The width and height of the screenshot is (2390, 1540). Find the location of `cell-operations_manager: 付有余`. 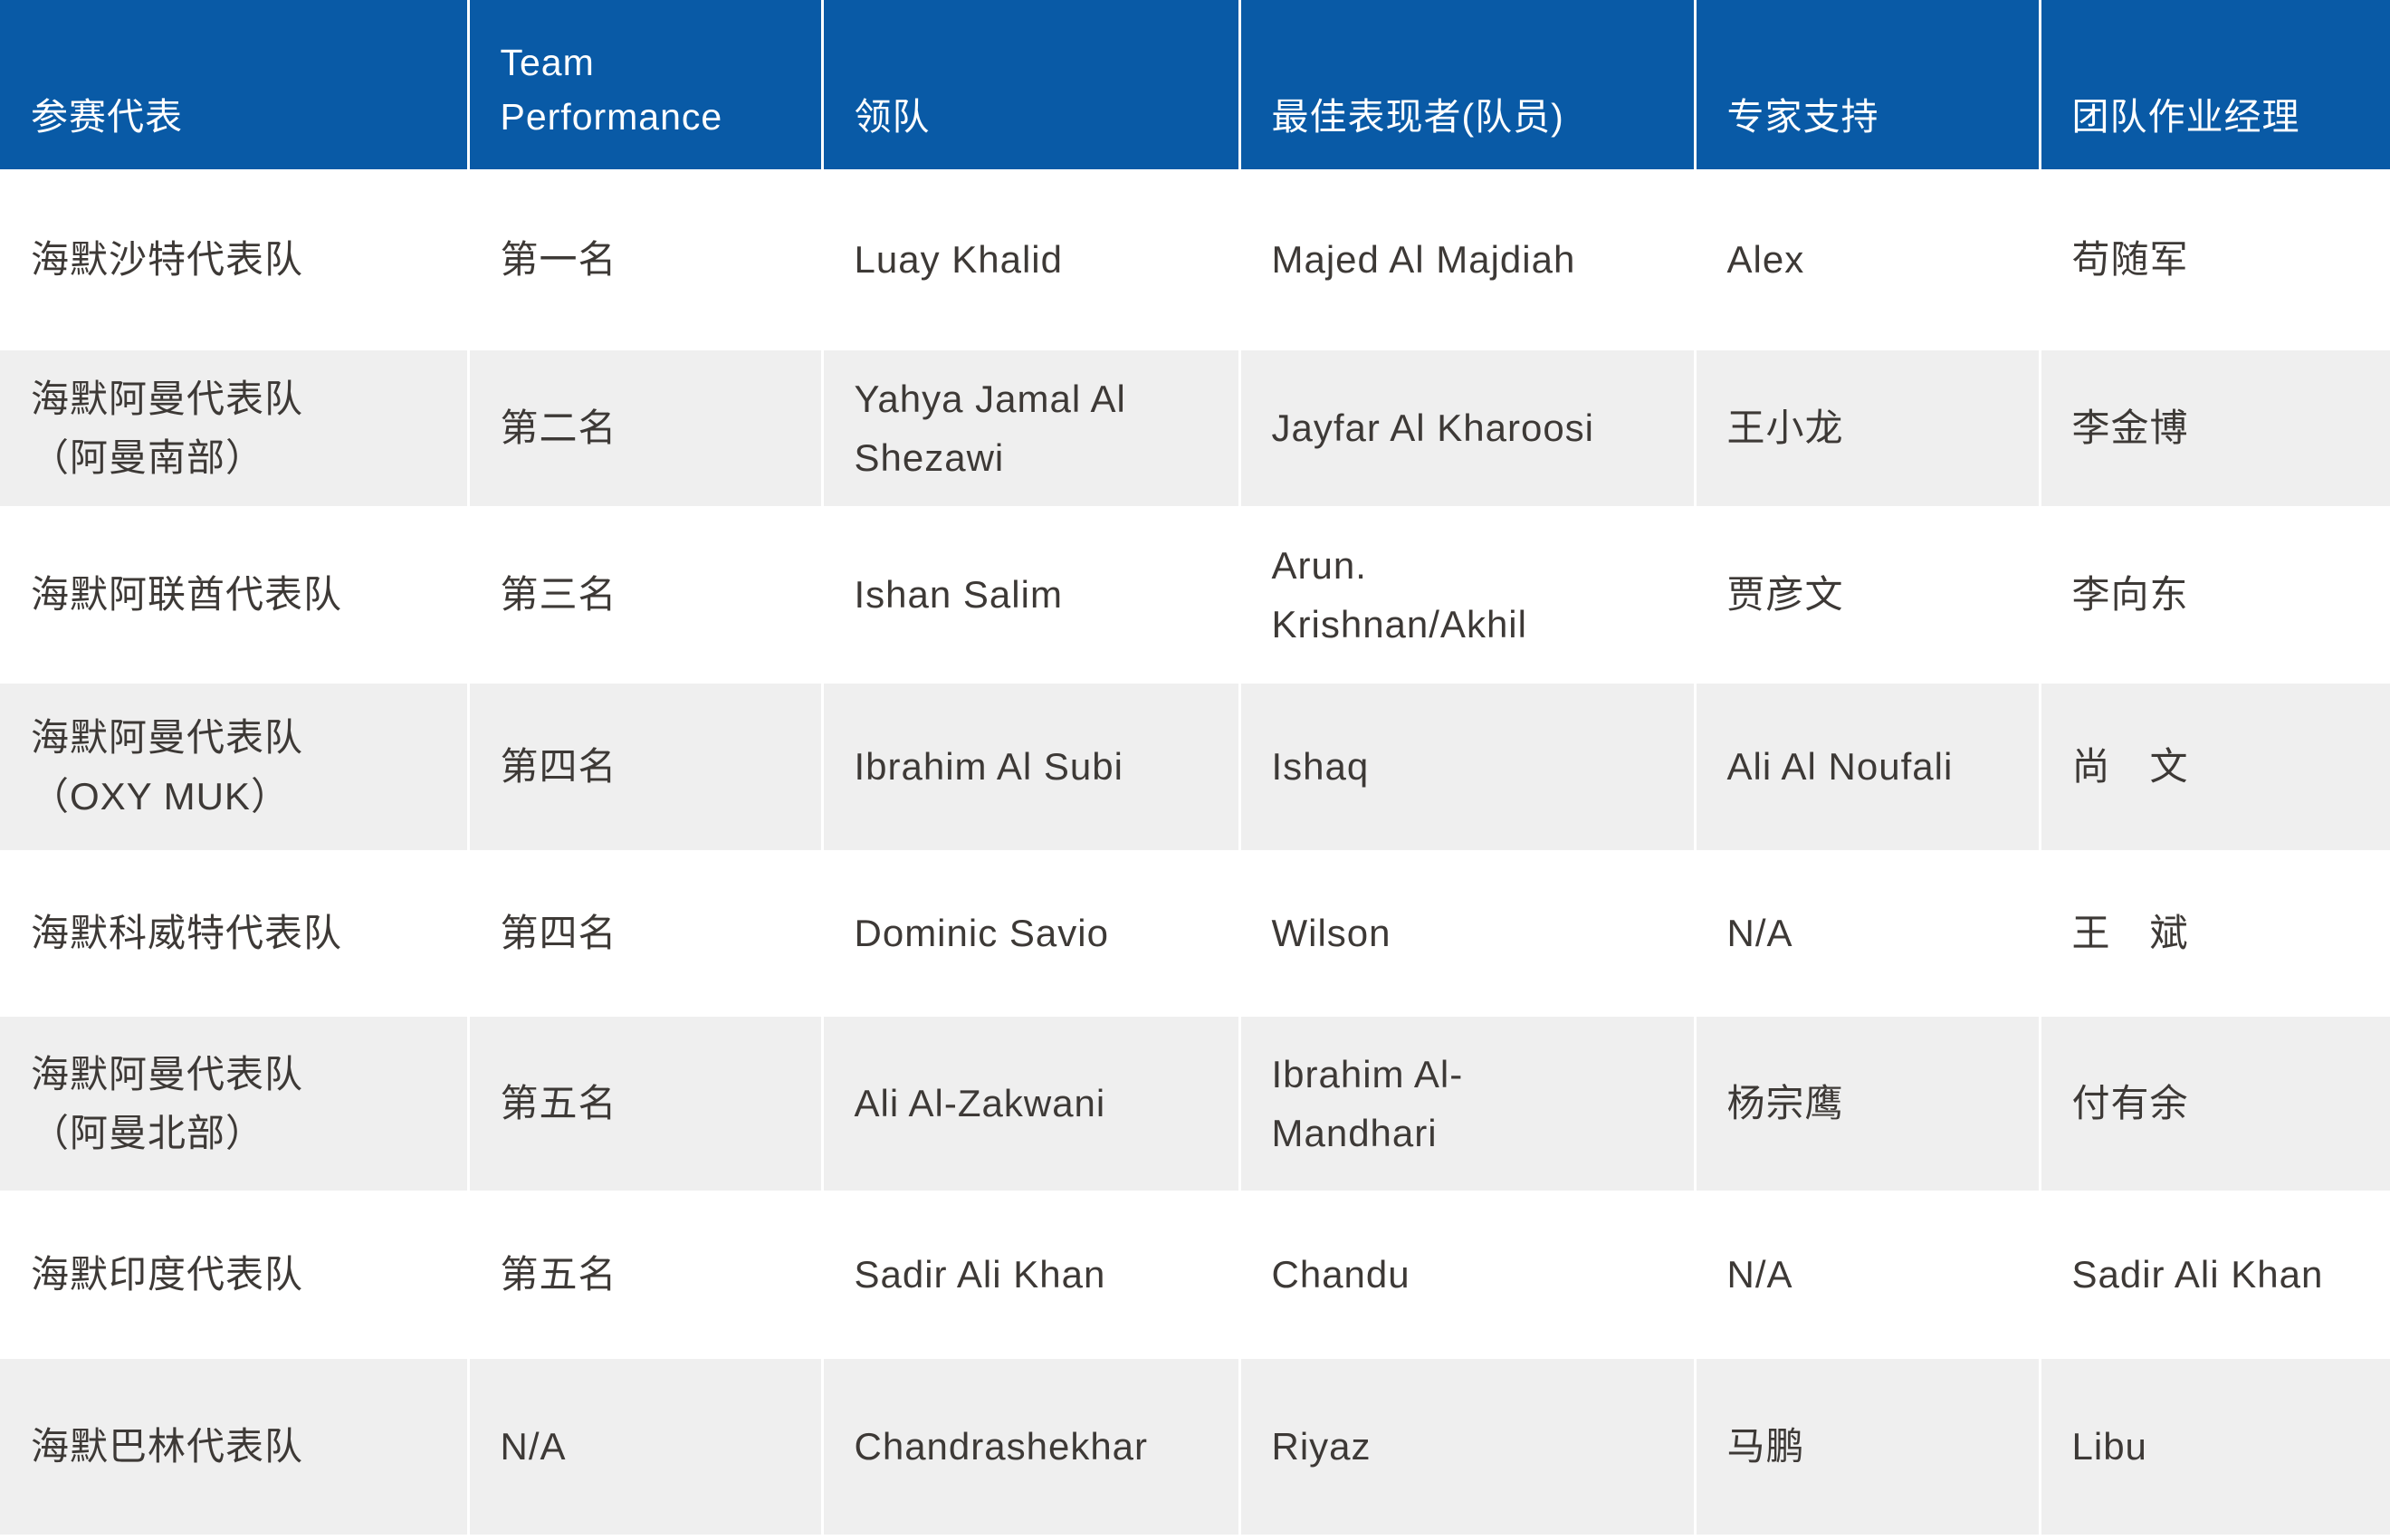

cell-operations_manager: 付有余 is located at coordinates (2215, 1104).